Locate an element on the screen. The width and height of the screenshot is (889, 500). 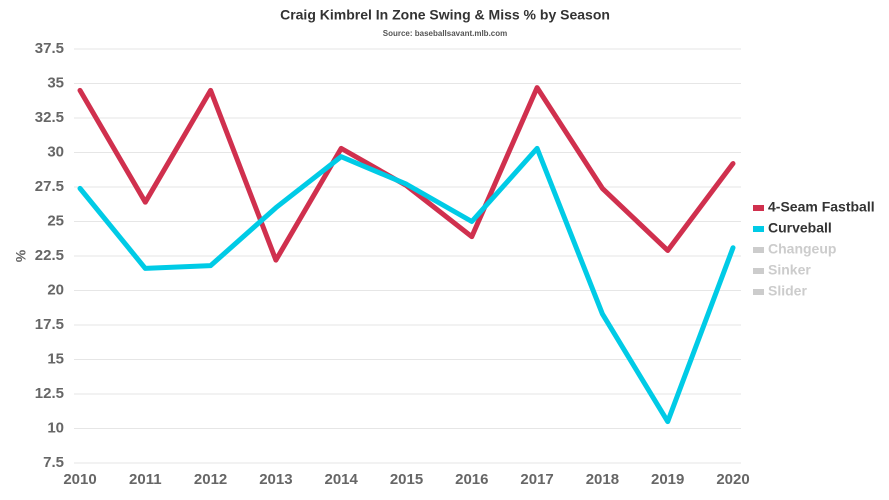
x-tick-label: 2019 is located at coordinates (667, 479).